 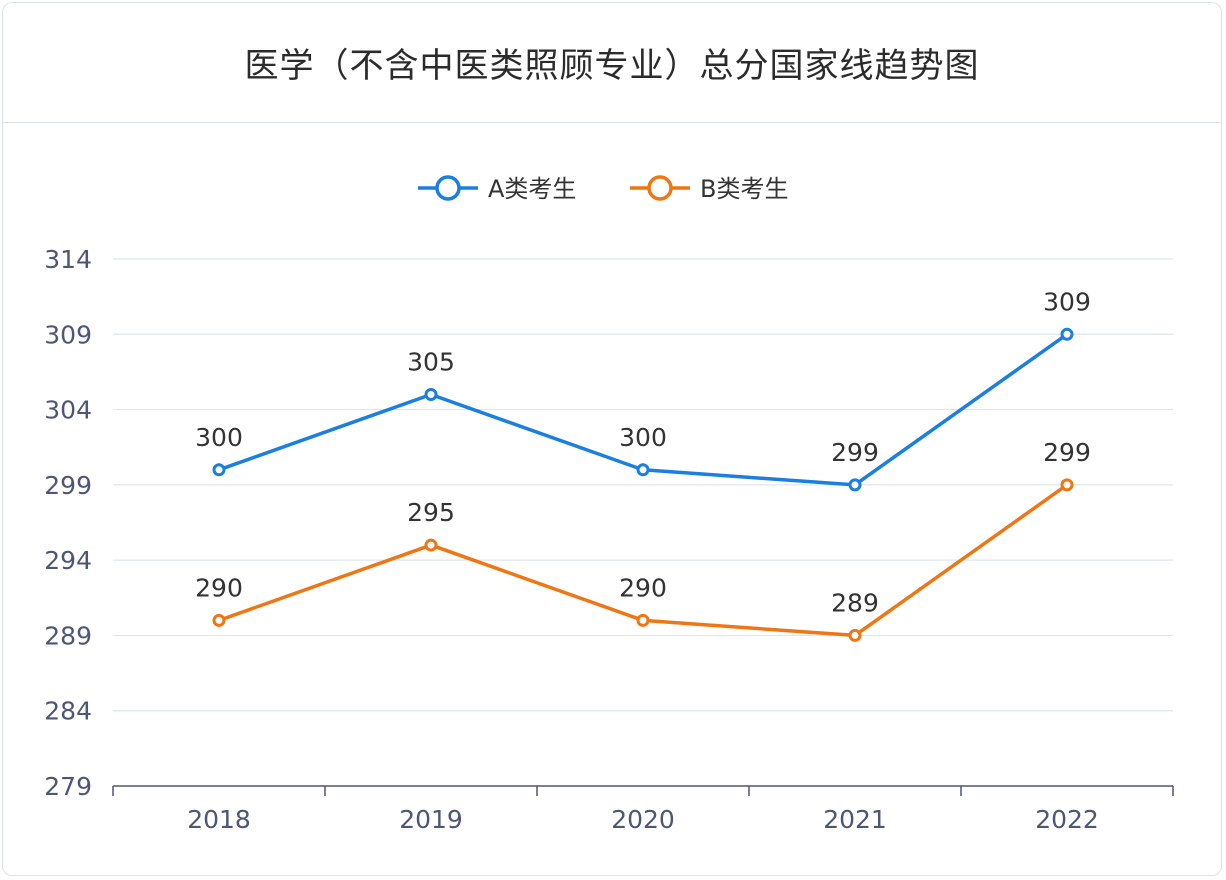 I want to click on y-axis-ticks: 279 284 289 294 299 304 309 314, so click(x=68, y=523).